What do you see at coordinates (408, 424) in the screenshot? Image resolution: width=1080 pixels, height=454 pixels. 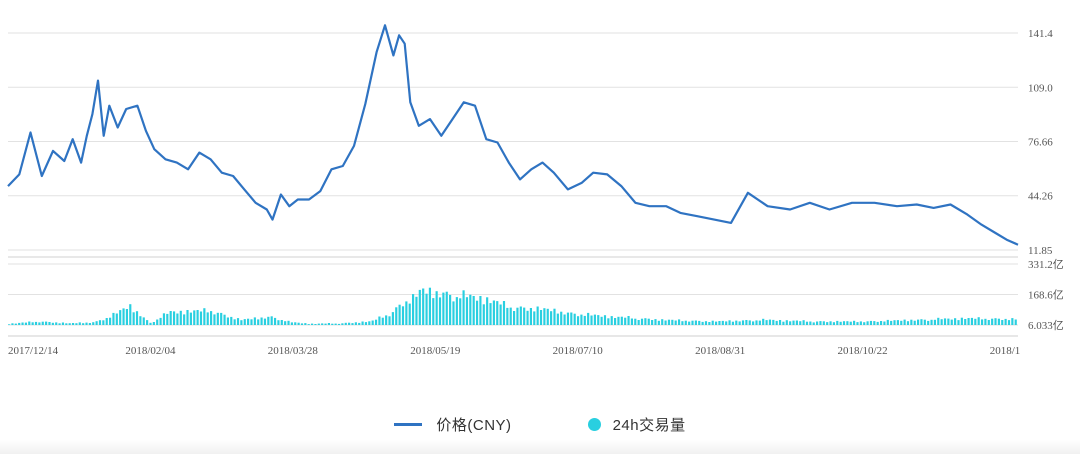 I see `price-swatch` at bounding box center [408, 424].